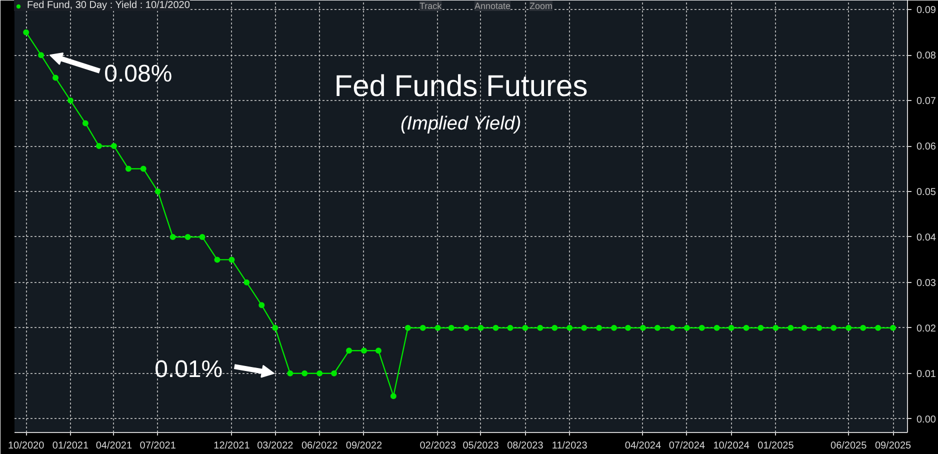 The image size is (938, 454). What do you see at coordinates (926, 10) in the screenshot?
I see `y-tick-label: 0.09` at bounding box center [926, 10].